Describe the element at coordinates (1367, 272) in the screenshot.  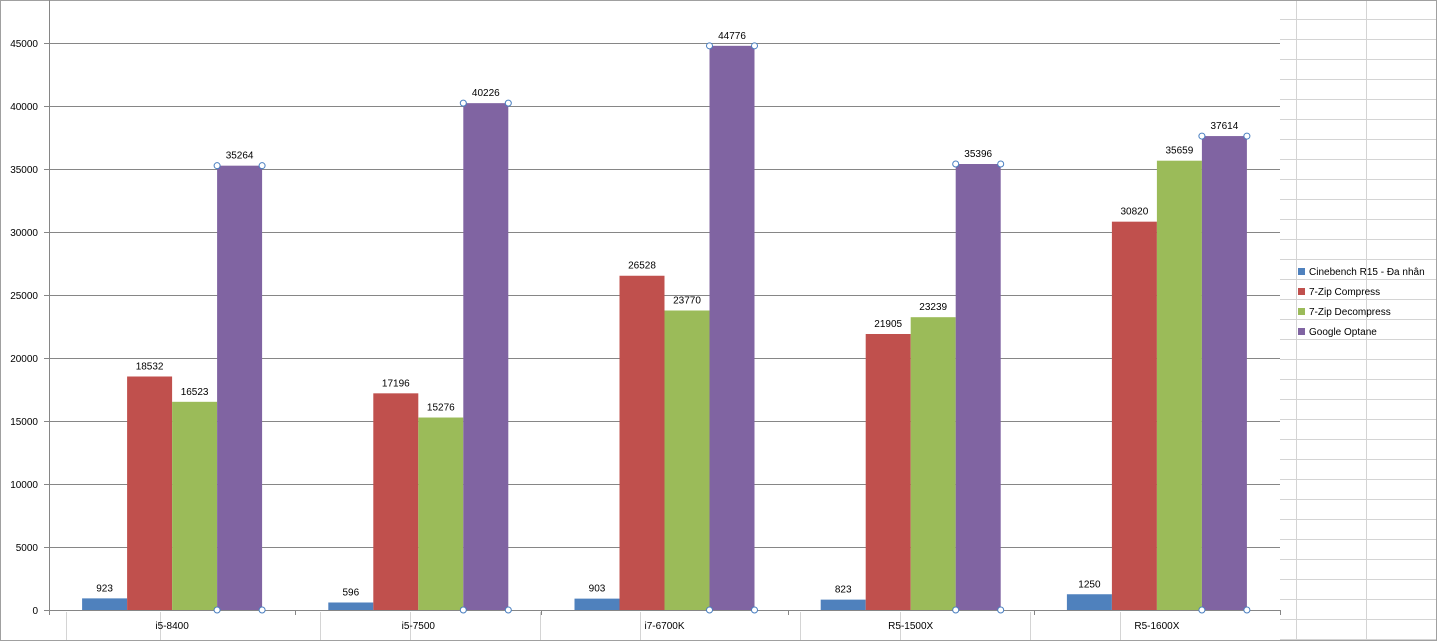
I see `legend-label: Cinebench R15 - Đa nhân` at that location.